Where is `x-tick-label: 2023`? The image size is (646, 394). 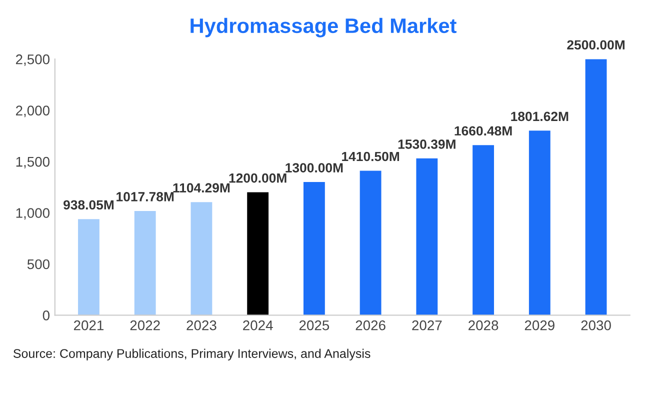
x-tick-label: 2023 is located at coordinates (201, 325).